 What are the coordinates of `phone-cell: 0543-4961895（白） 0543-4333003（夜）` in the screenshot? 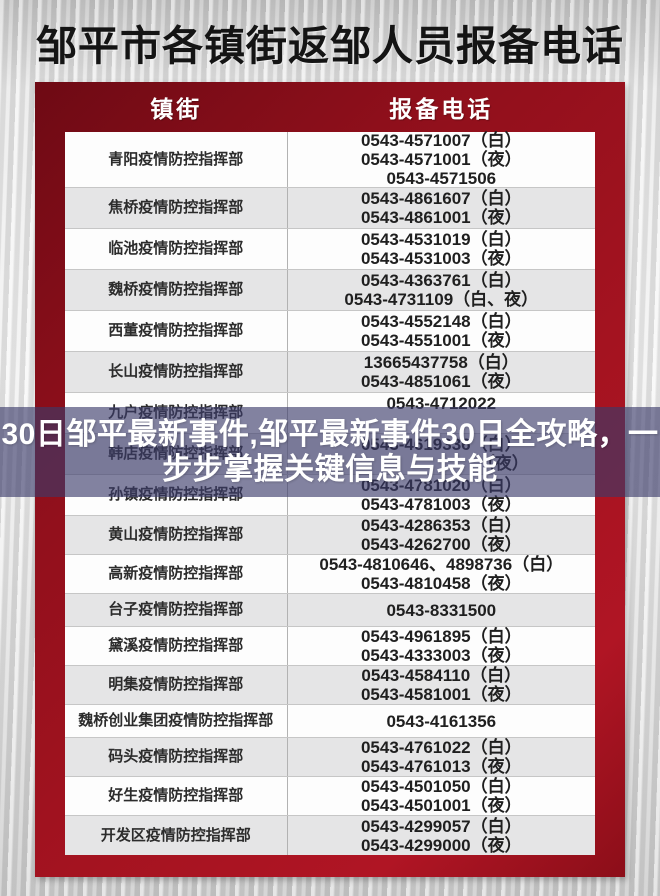 It's located at (441, 646).